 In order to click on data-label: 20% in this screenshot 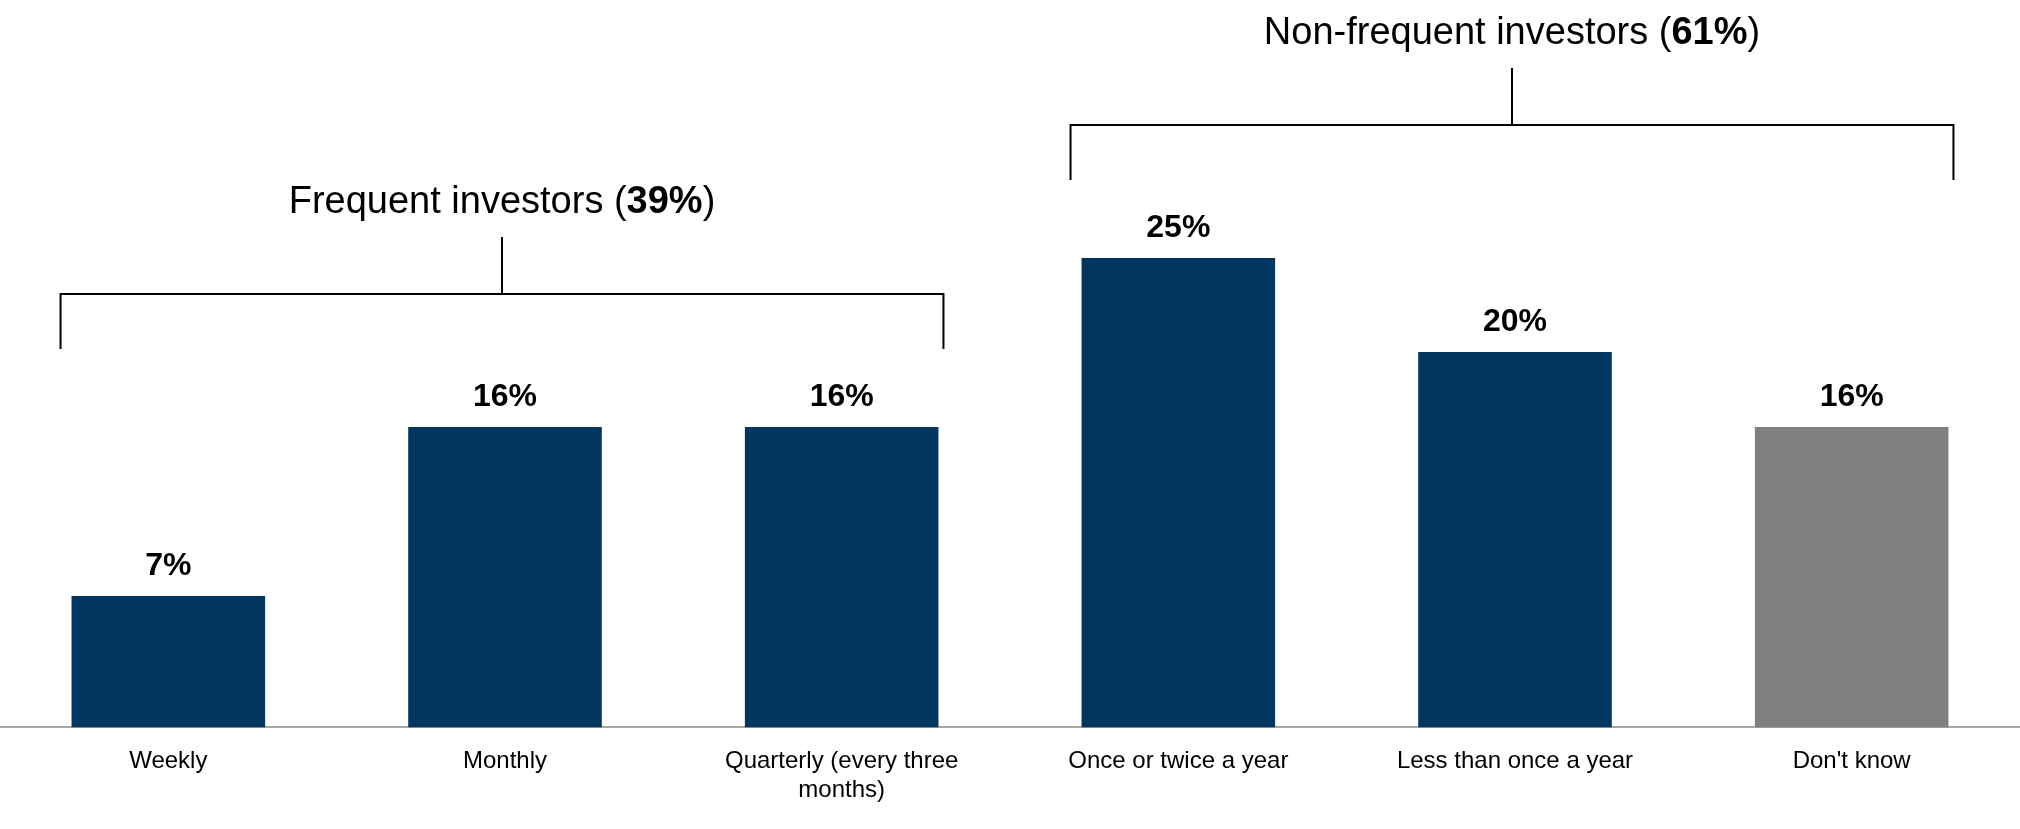, I will do `click(1515, 319)`.